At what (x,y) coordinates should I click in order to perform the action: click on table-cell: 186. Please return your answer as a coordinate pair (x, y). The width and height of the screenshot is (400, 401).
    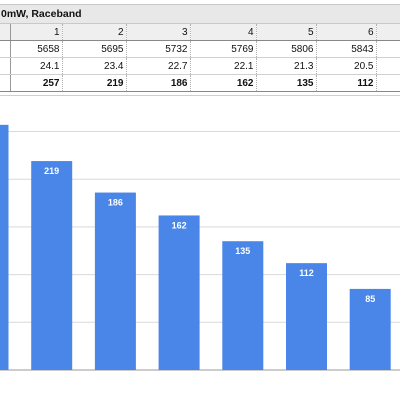
    Looking at the image, I should click on (158, 83).